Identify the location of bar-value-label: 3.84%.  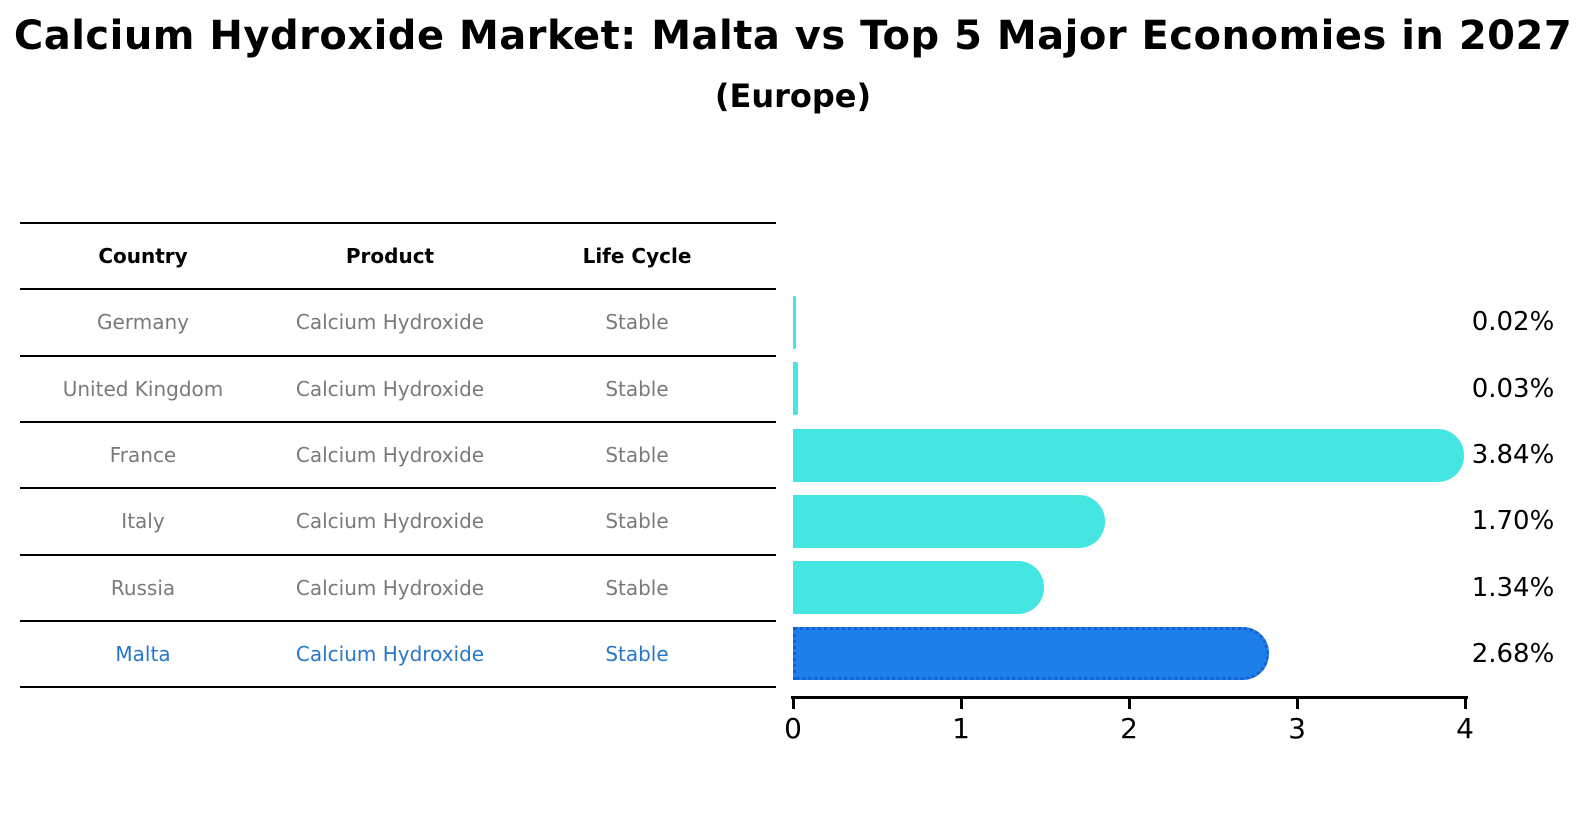
(1513, 455).